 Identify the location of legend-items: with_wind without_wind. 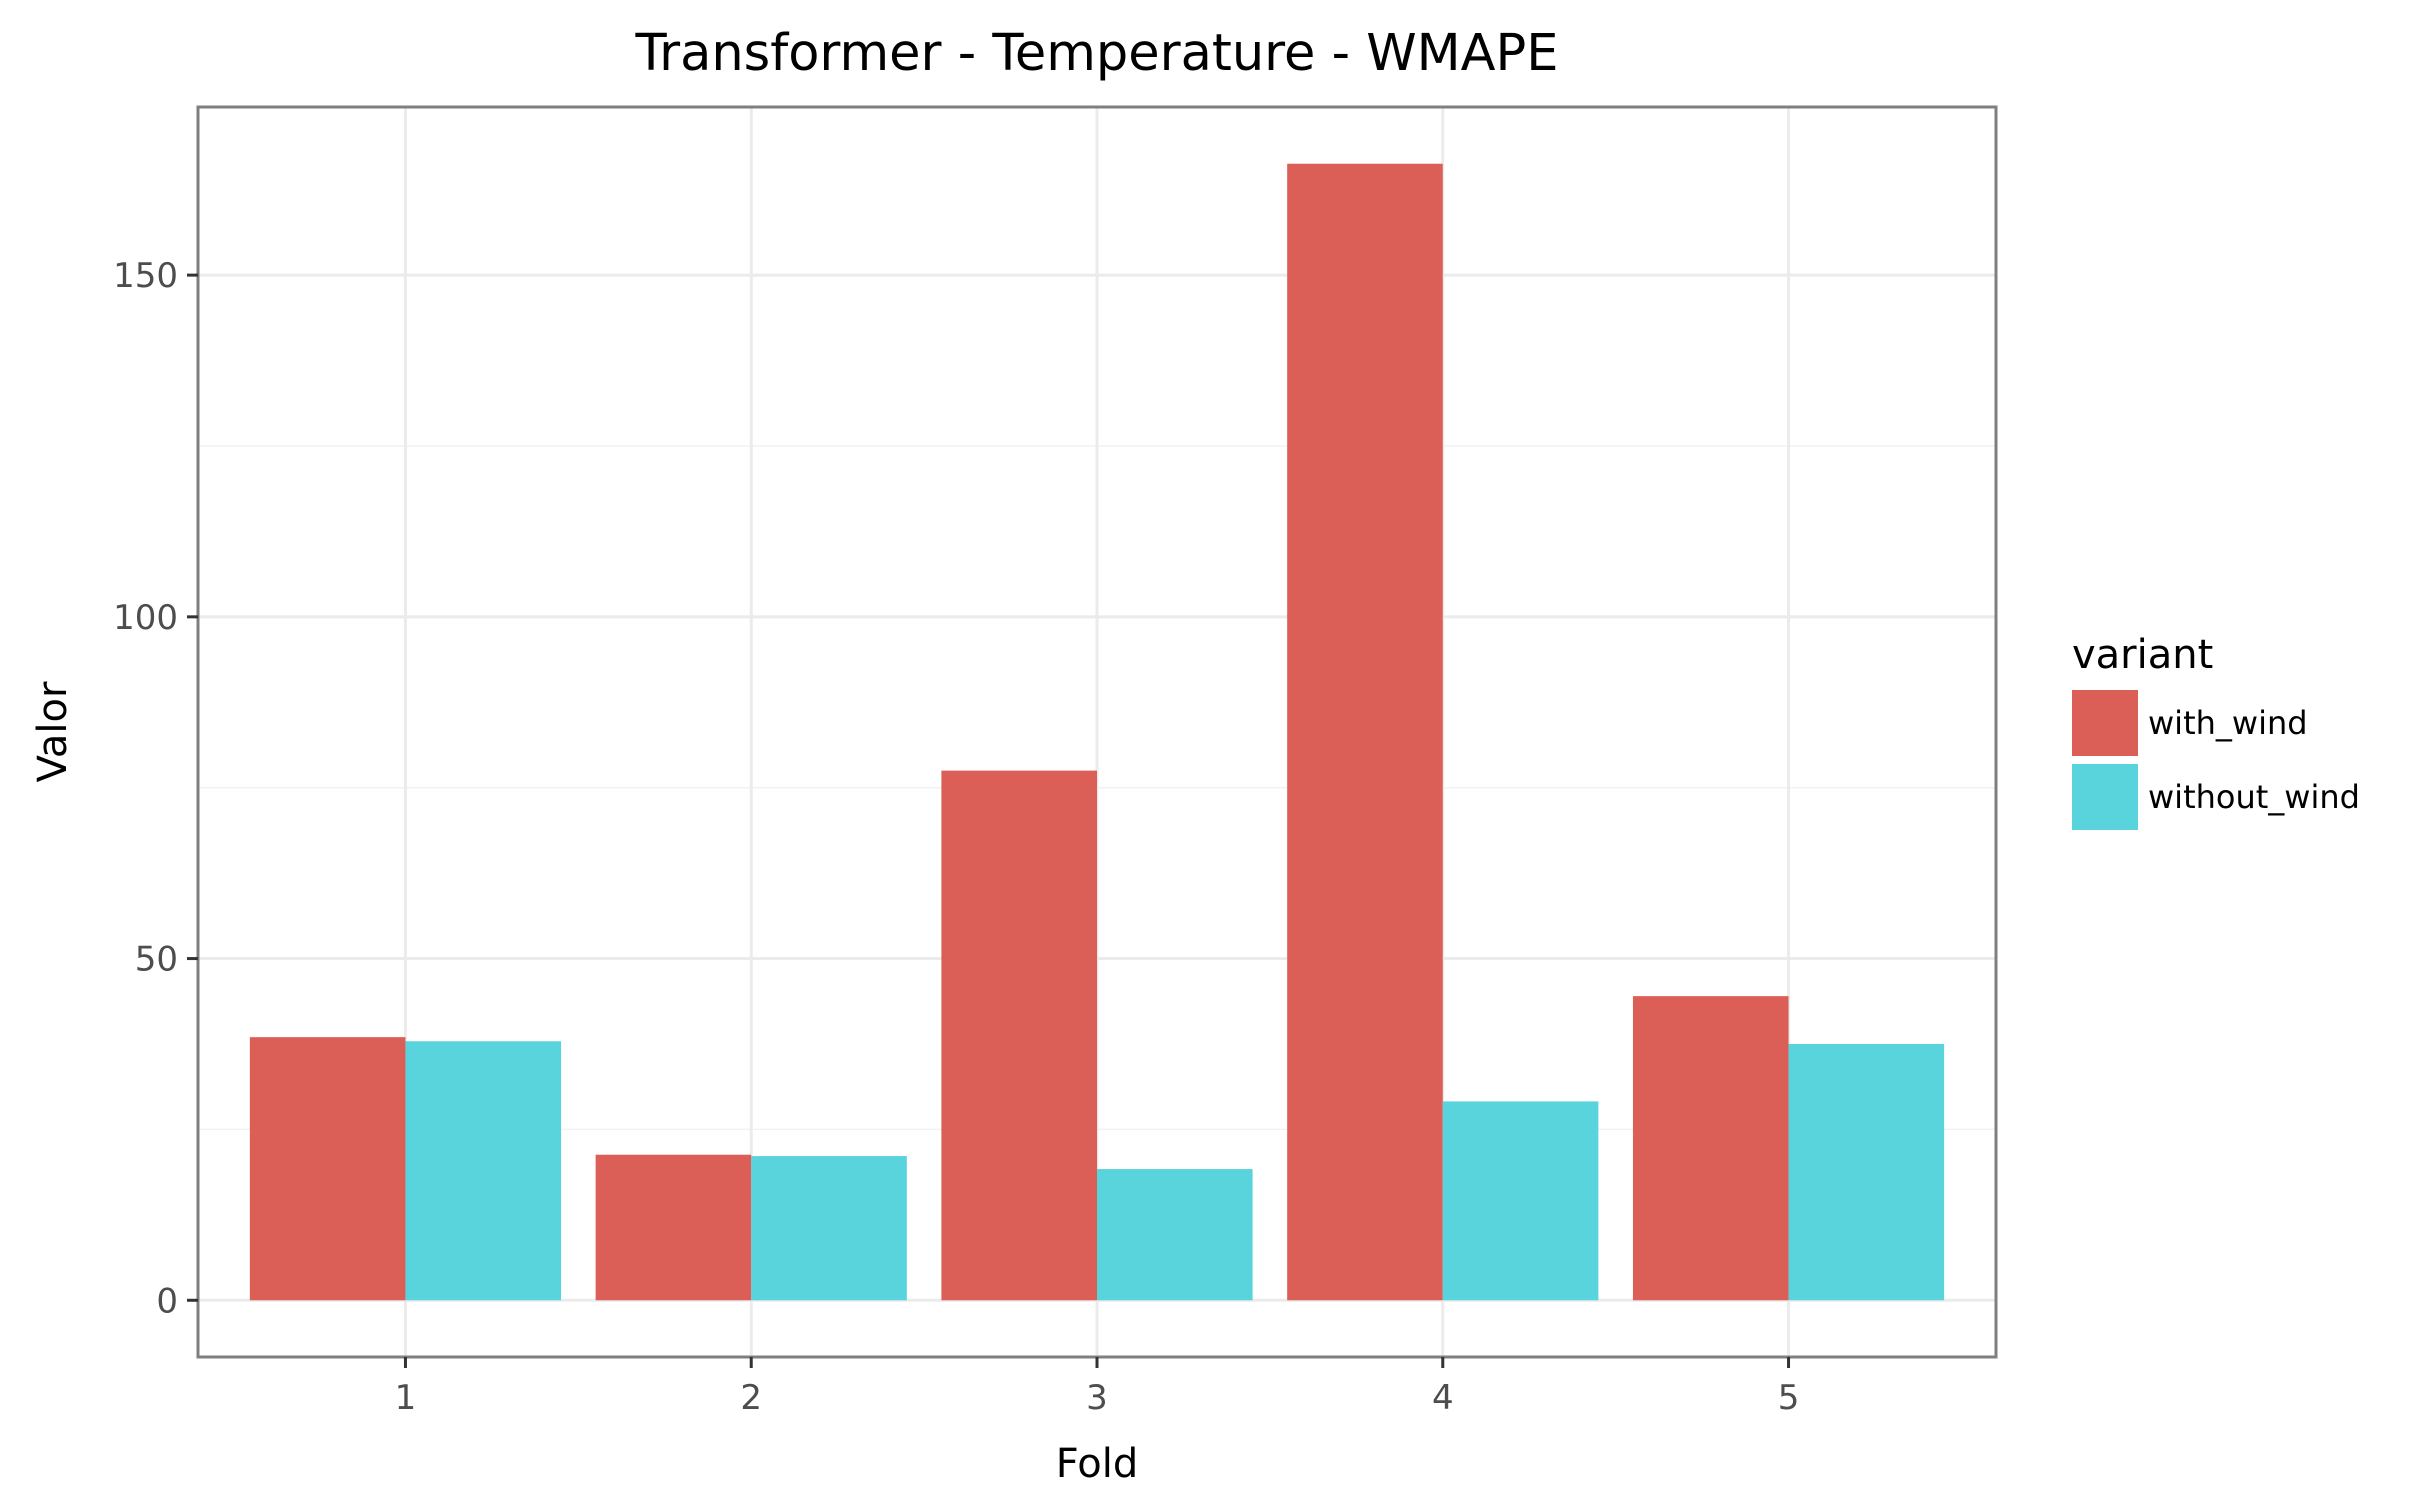
(2216, 760).